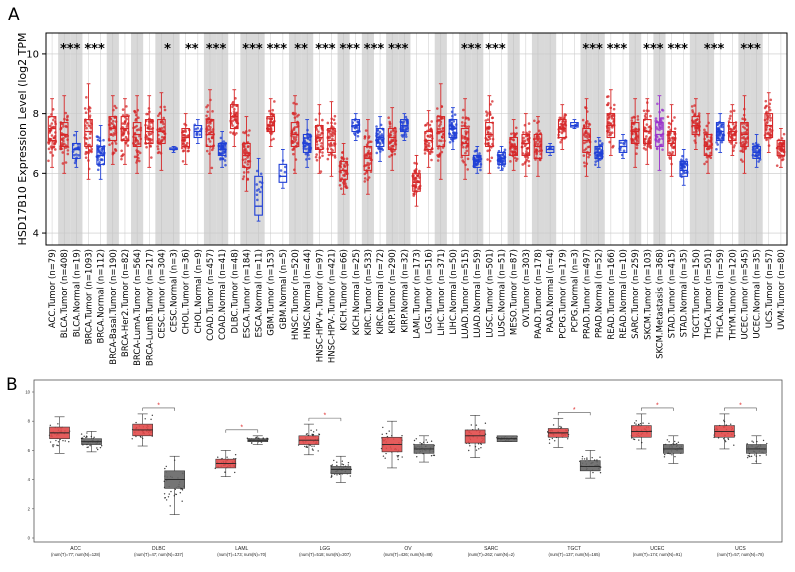  Describe the element at coordinates (332, 306) in the screenshot. I see `x-tick-label: HNSC-HPV-.Tumor (n=421)` at that location.